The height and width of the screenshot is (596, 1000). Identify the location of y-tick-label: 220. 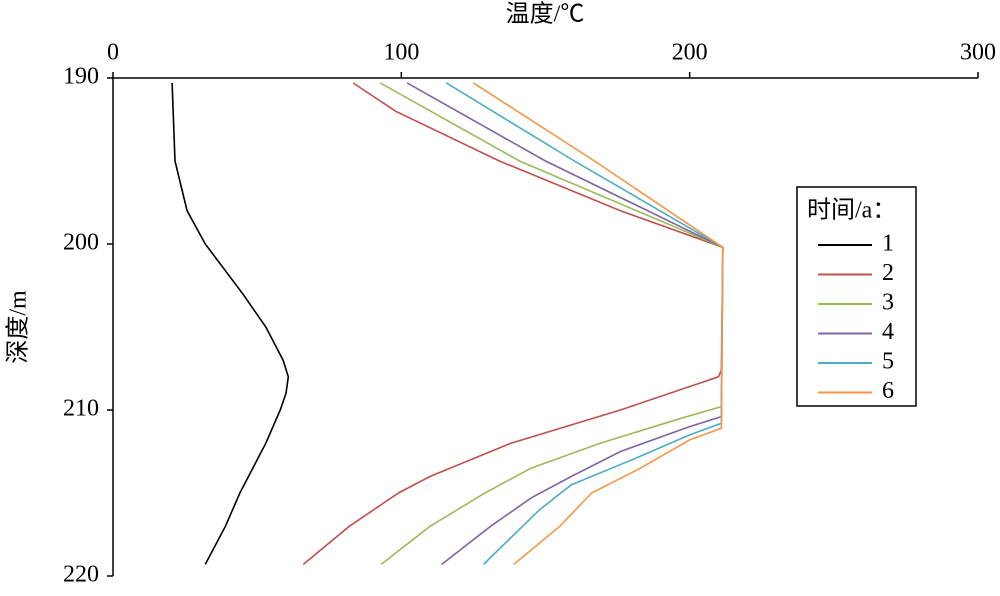
(81, 575).